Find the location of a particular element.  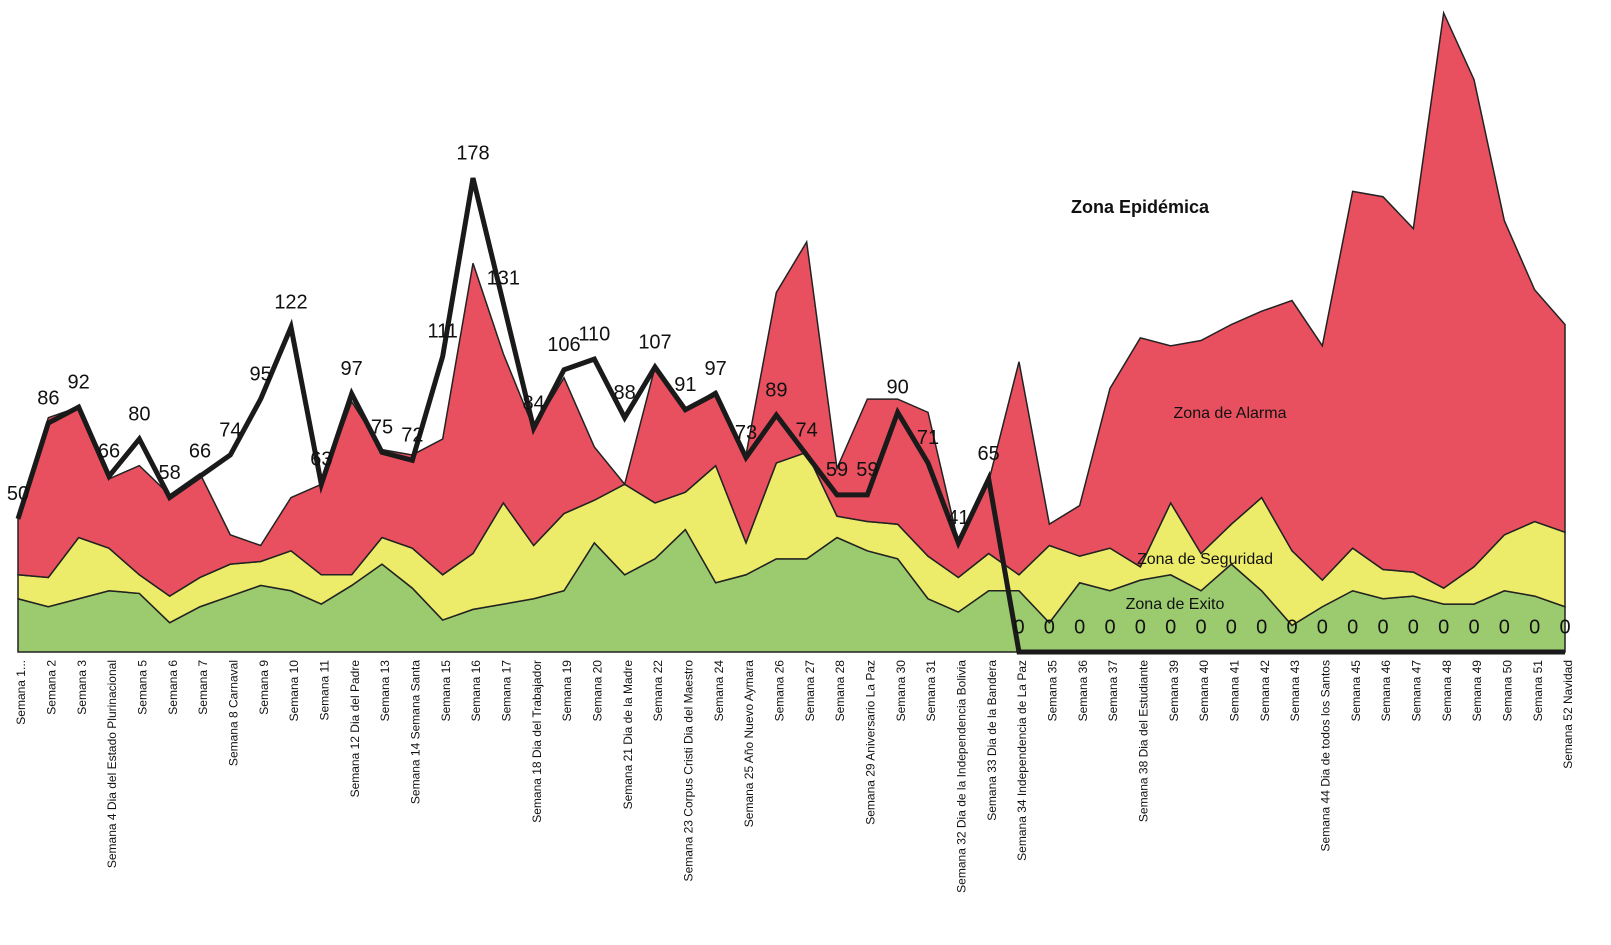

x-tick-label: Semana 43 is located at coordinates (1295, 691).